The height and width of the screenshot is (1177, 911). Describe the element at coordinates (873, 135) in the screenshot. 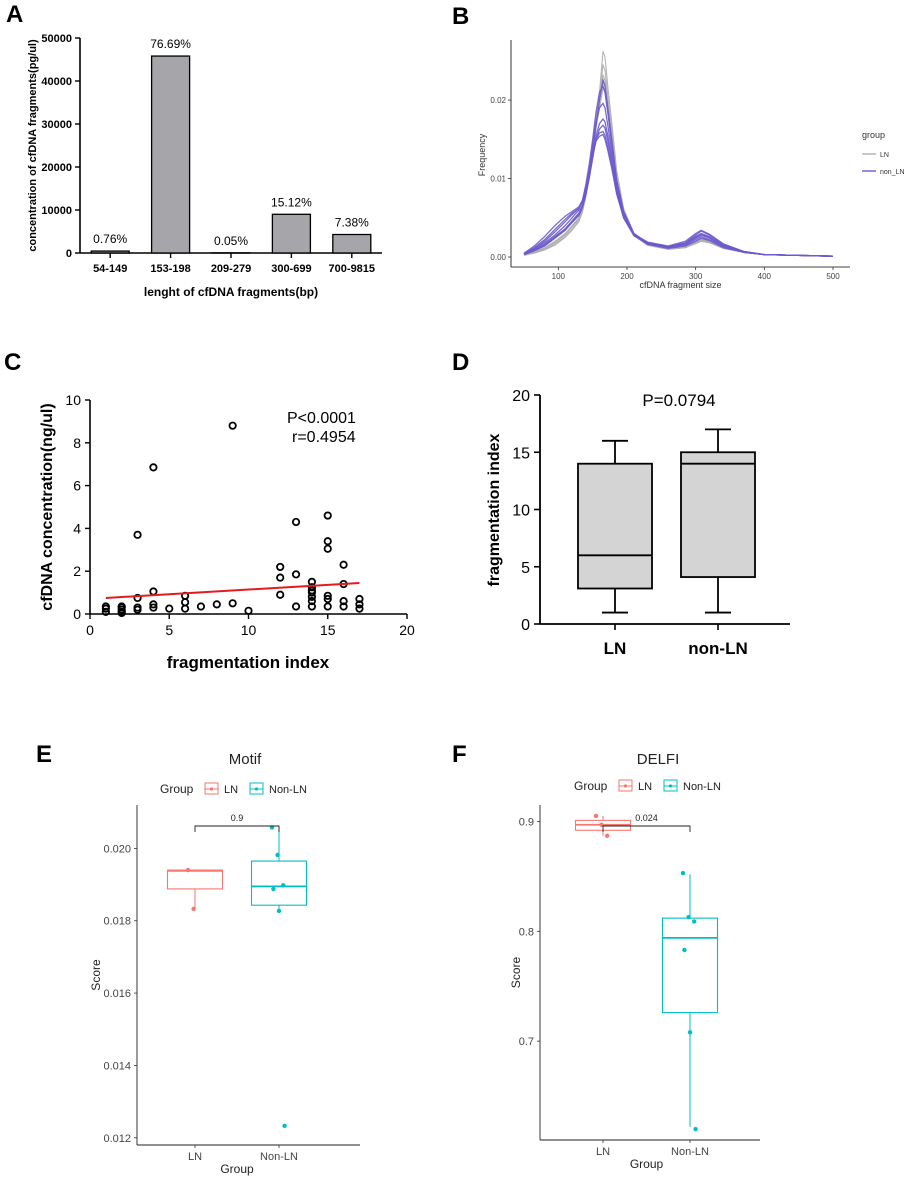

I see `legend-title: group` at that location.